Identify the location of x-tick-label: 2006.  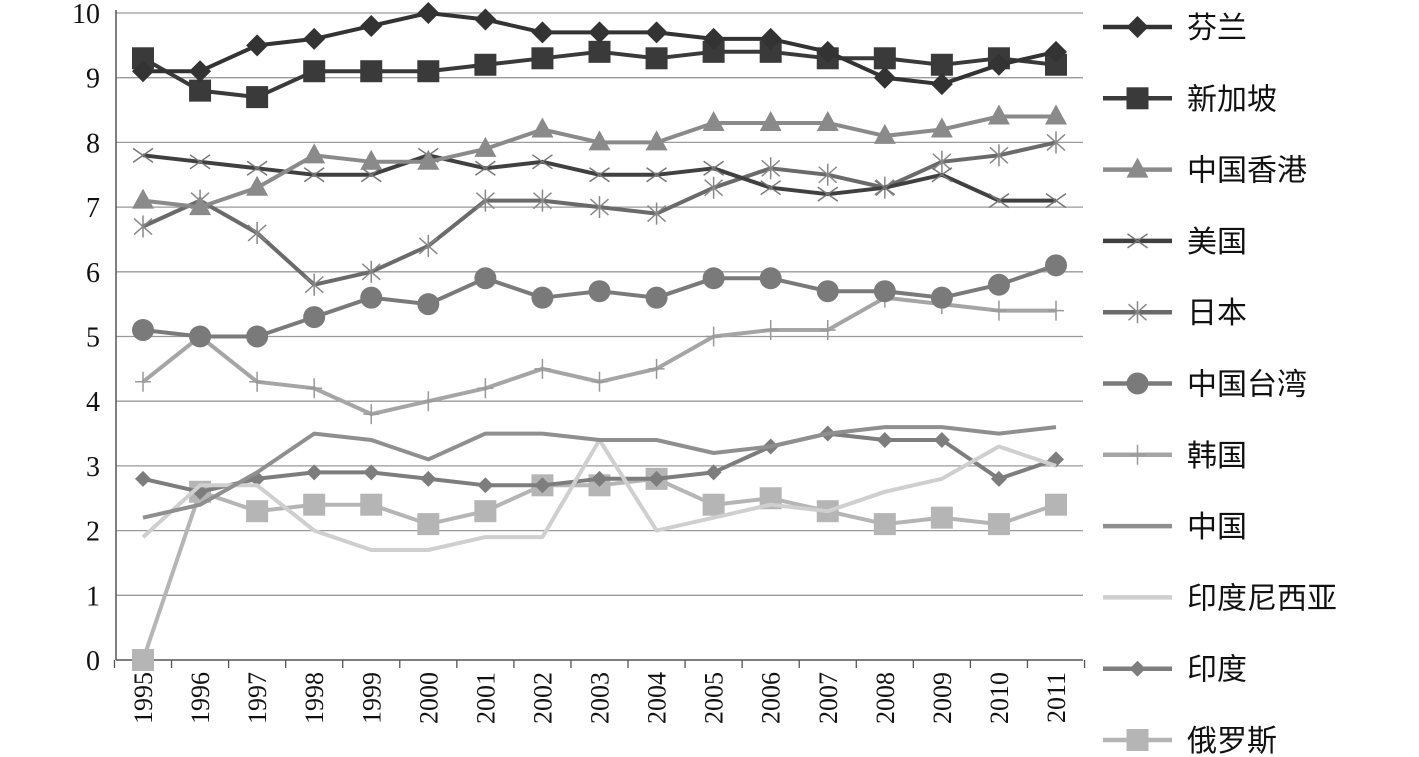
(771, 698).